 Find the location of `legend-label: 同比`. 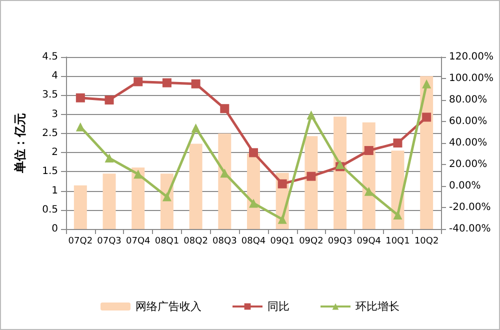

legend-label: 同比 is located at coordinates (279, 306).